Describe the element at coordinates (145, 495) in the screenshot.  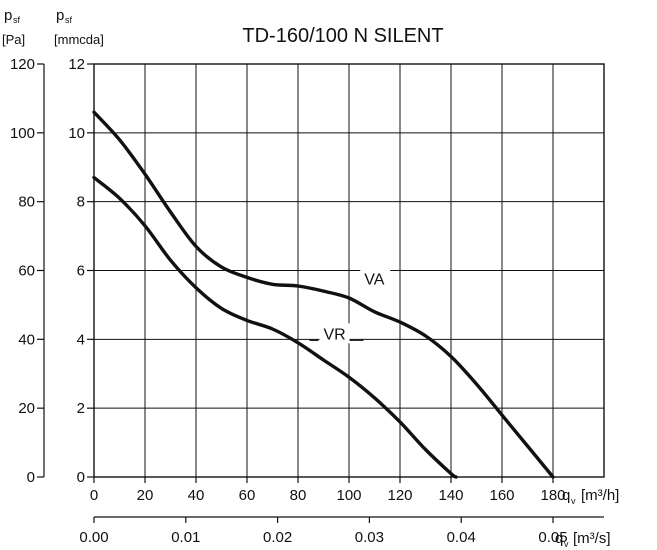
I see `x-tick-label: 20` at that location.